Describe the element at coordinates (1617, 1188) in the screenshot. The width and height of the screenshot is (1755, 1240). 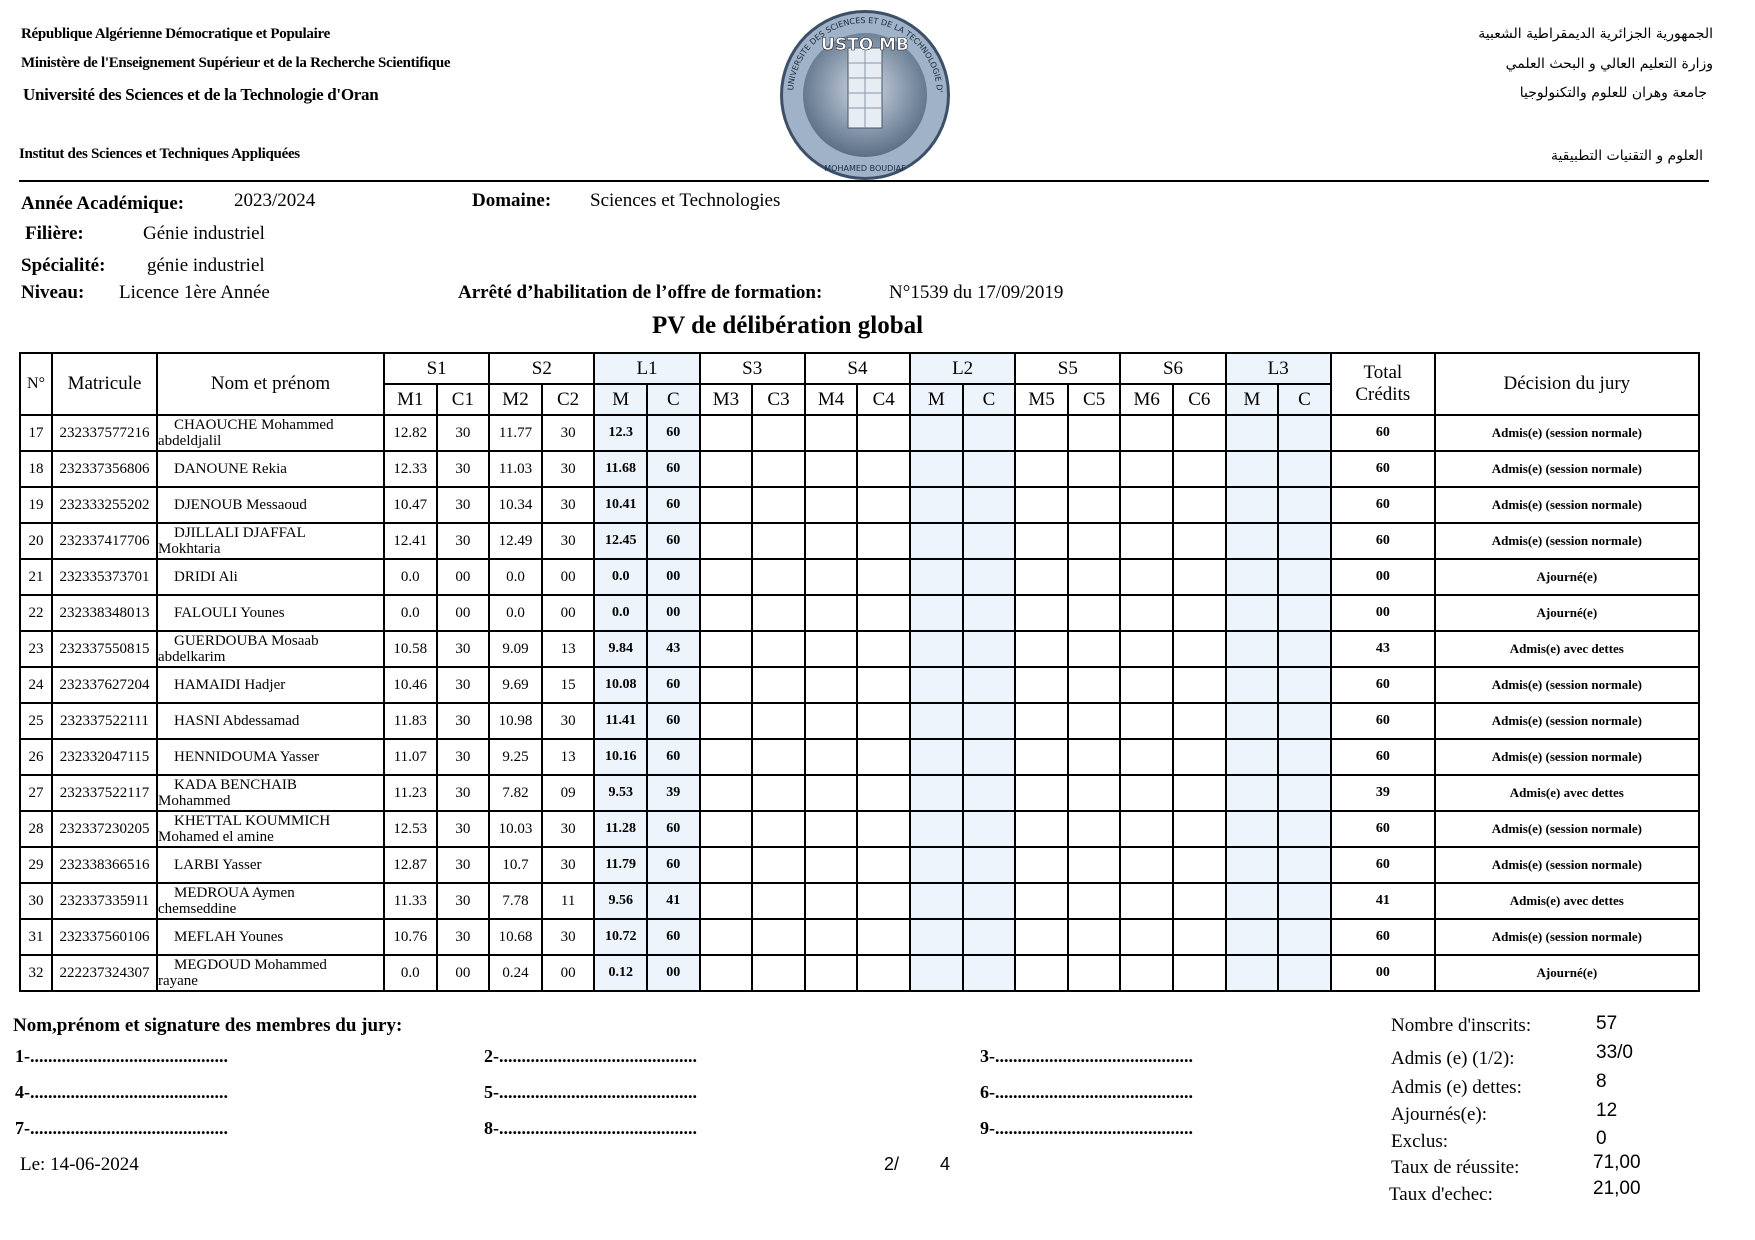
I see `stat-value: 21,00` at that location.